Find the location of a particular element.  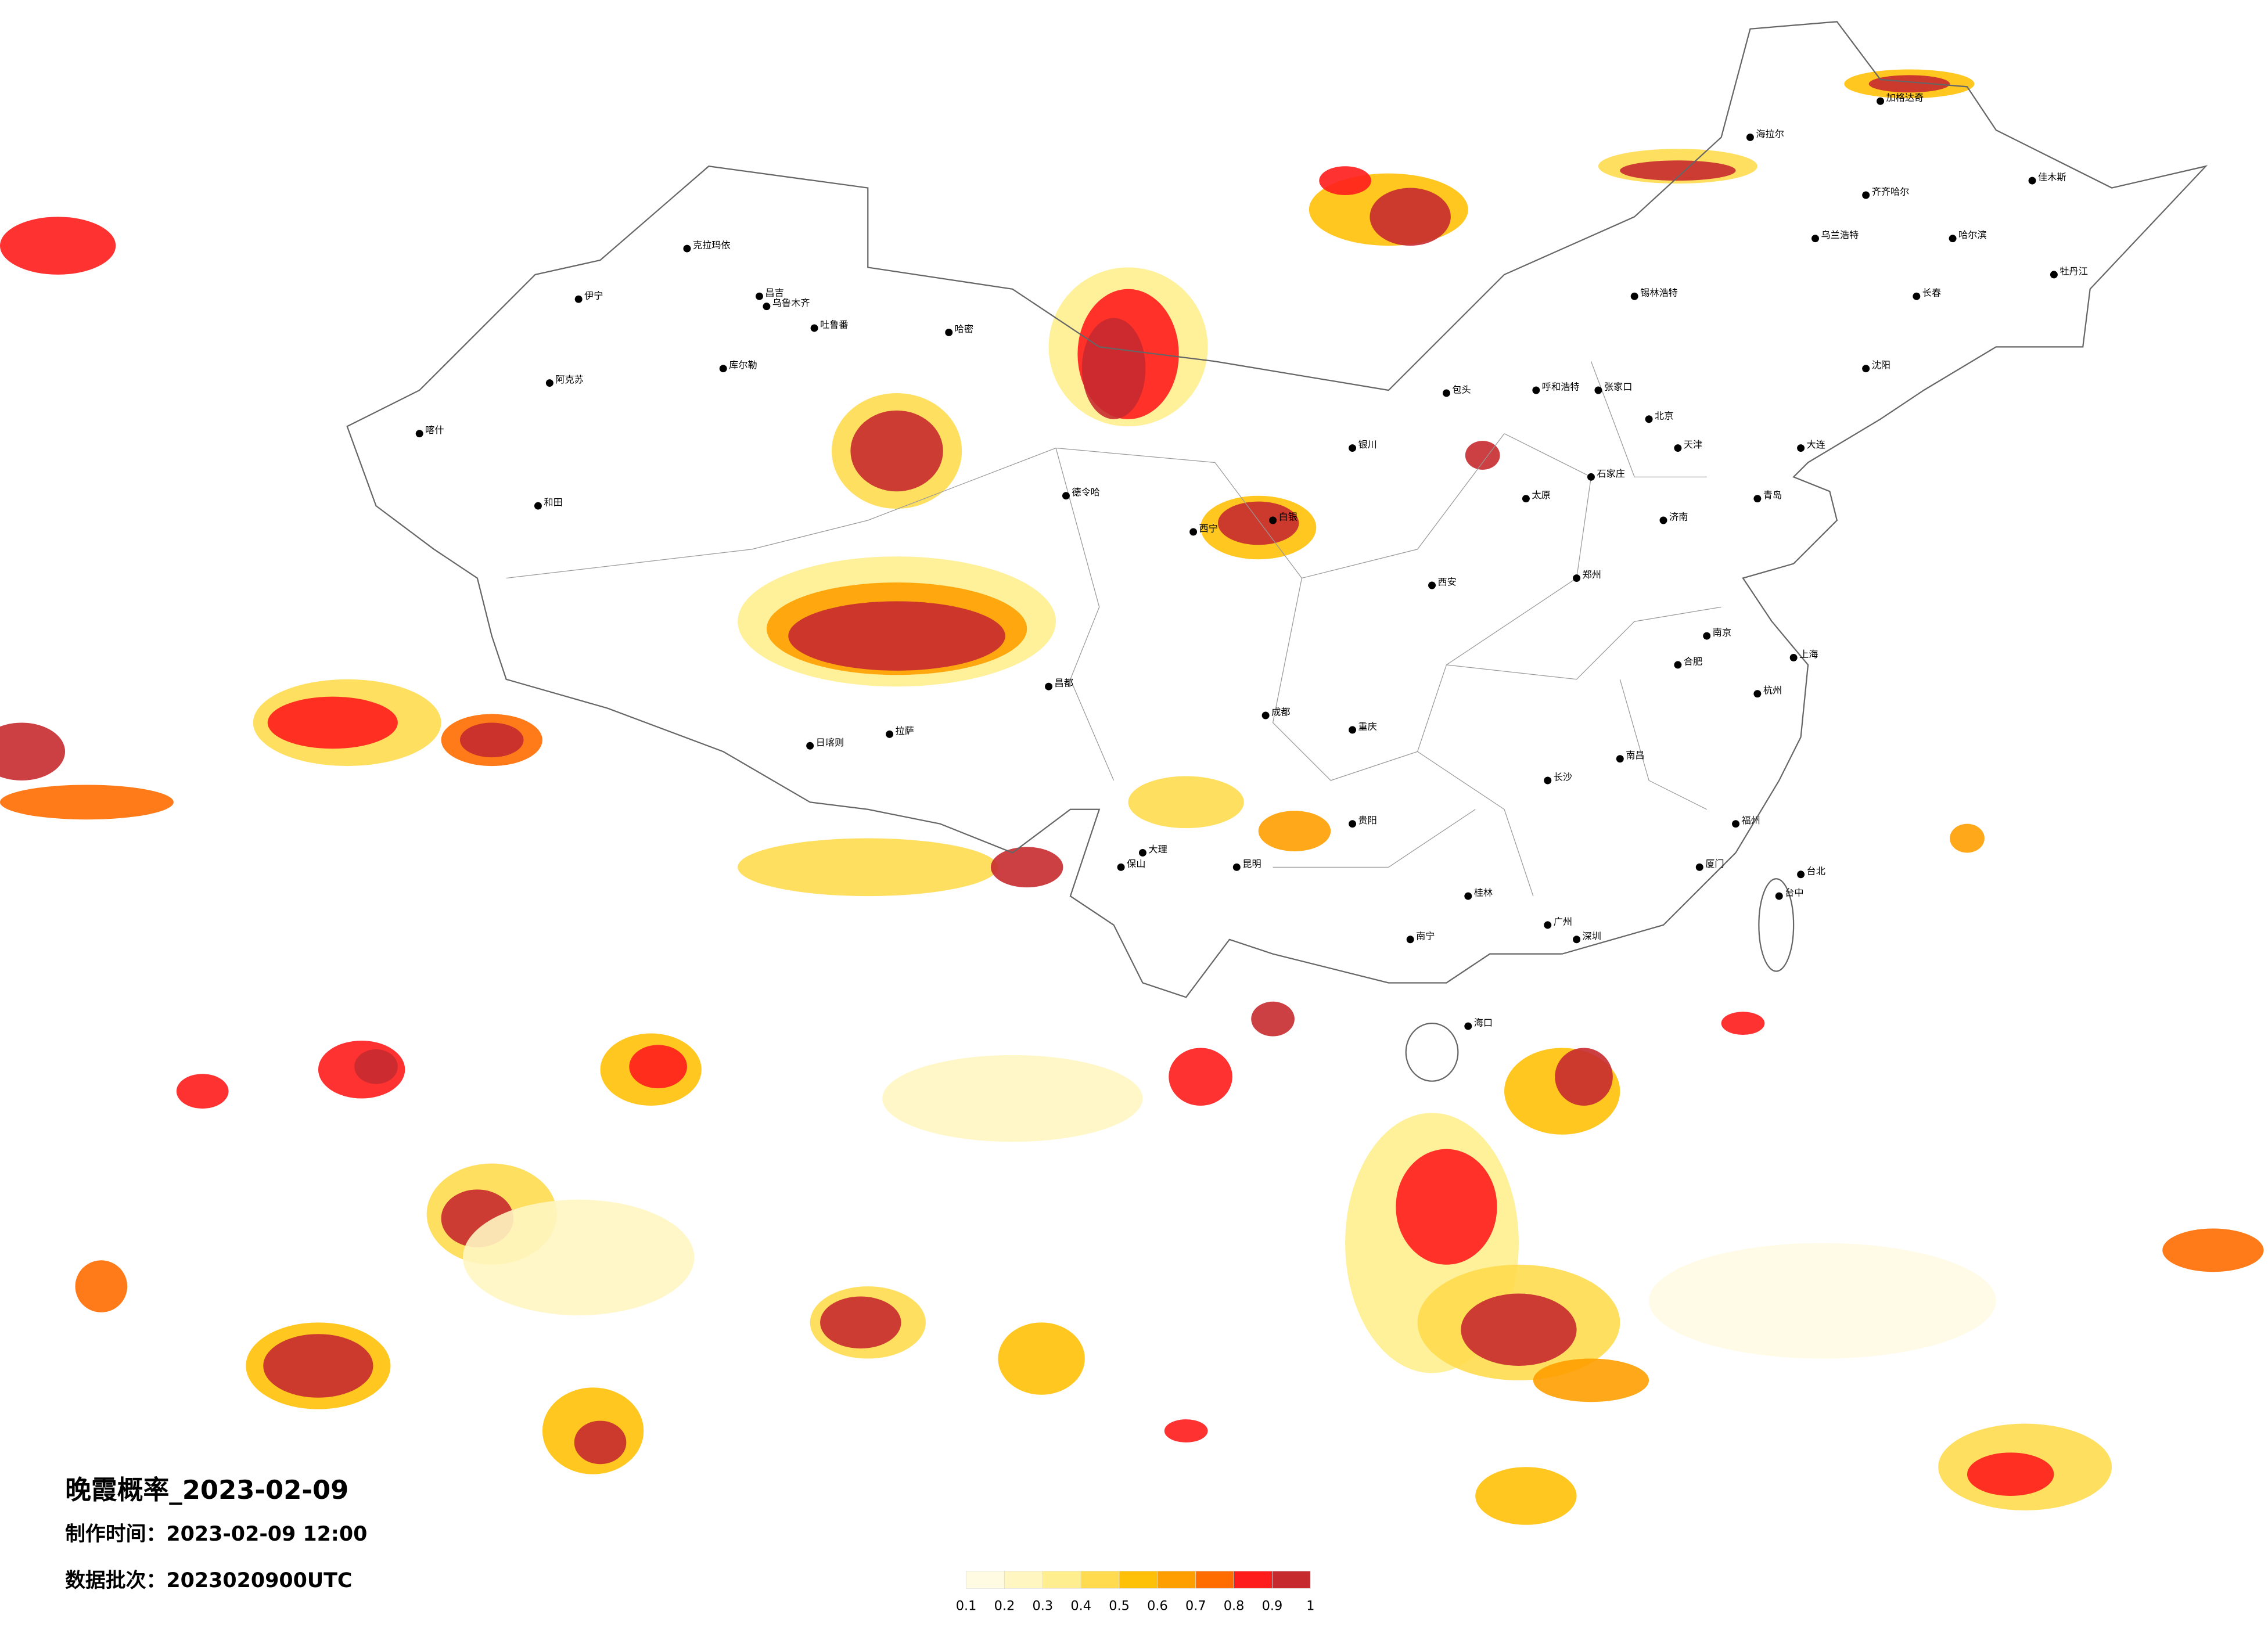

city-label: 台北 is located at coordinates (1816, 870).